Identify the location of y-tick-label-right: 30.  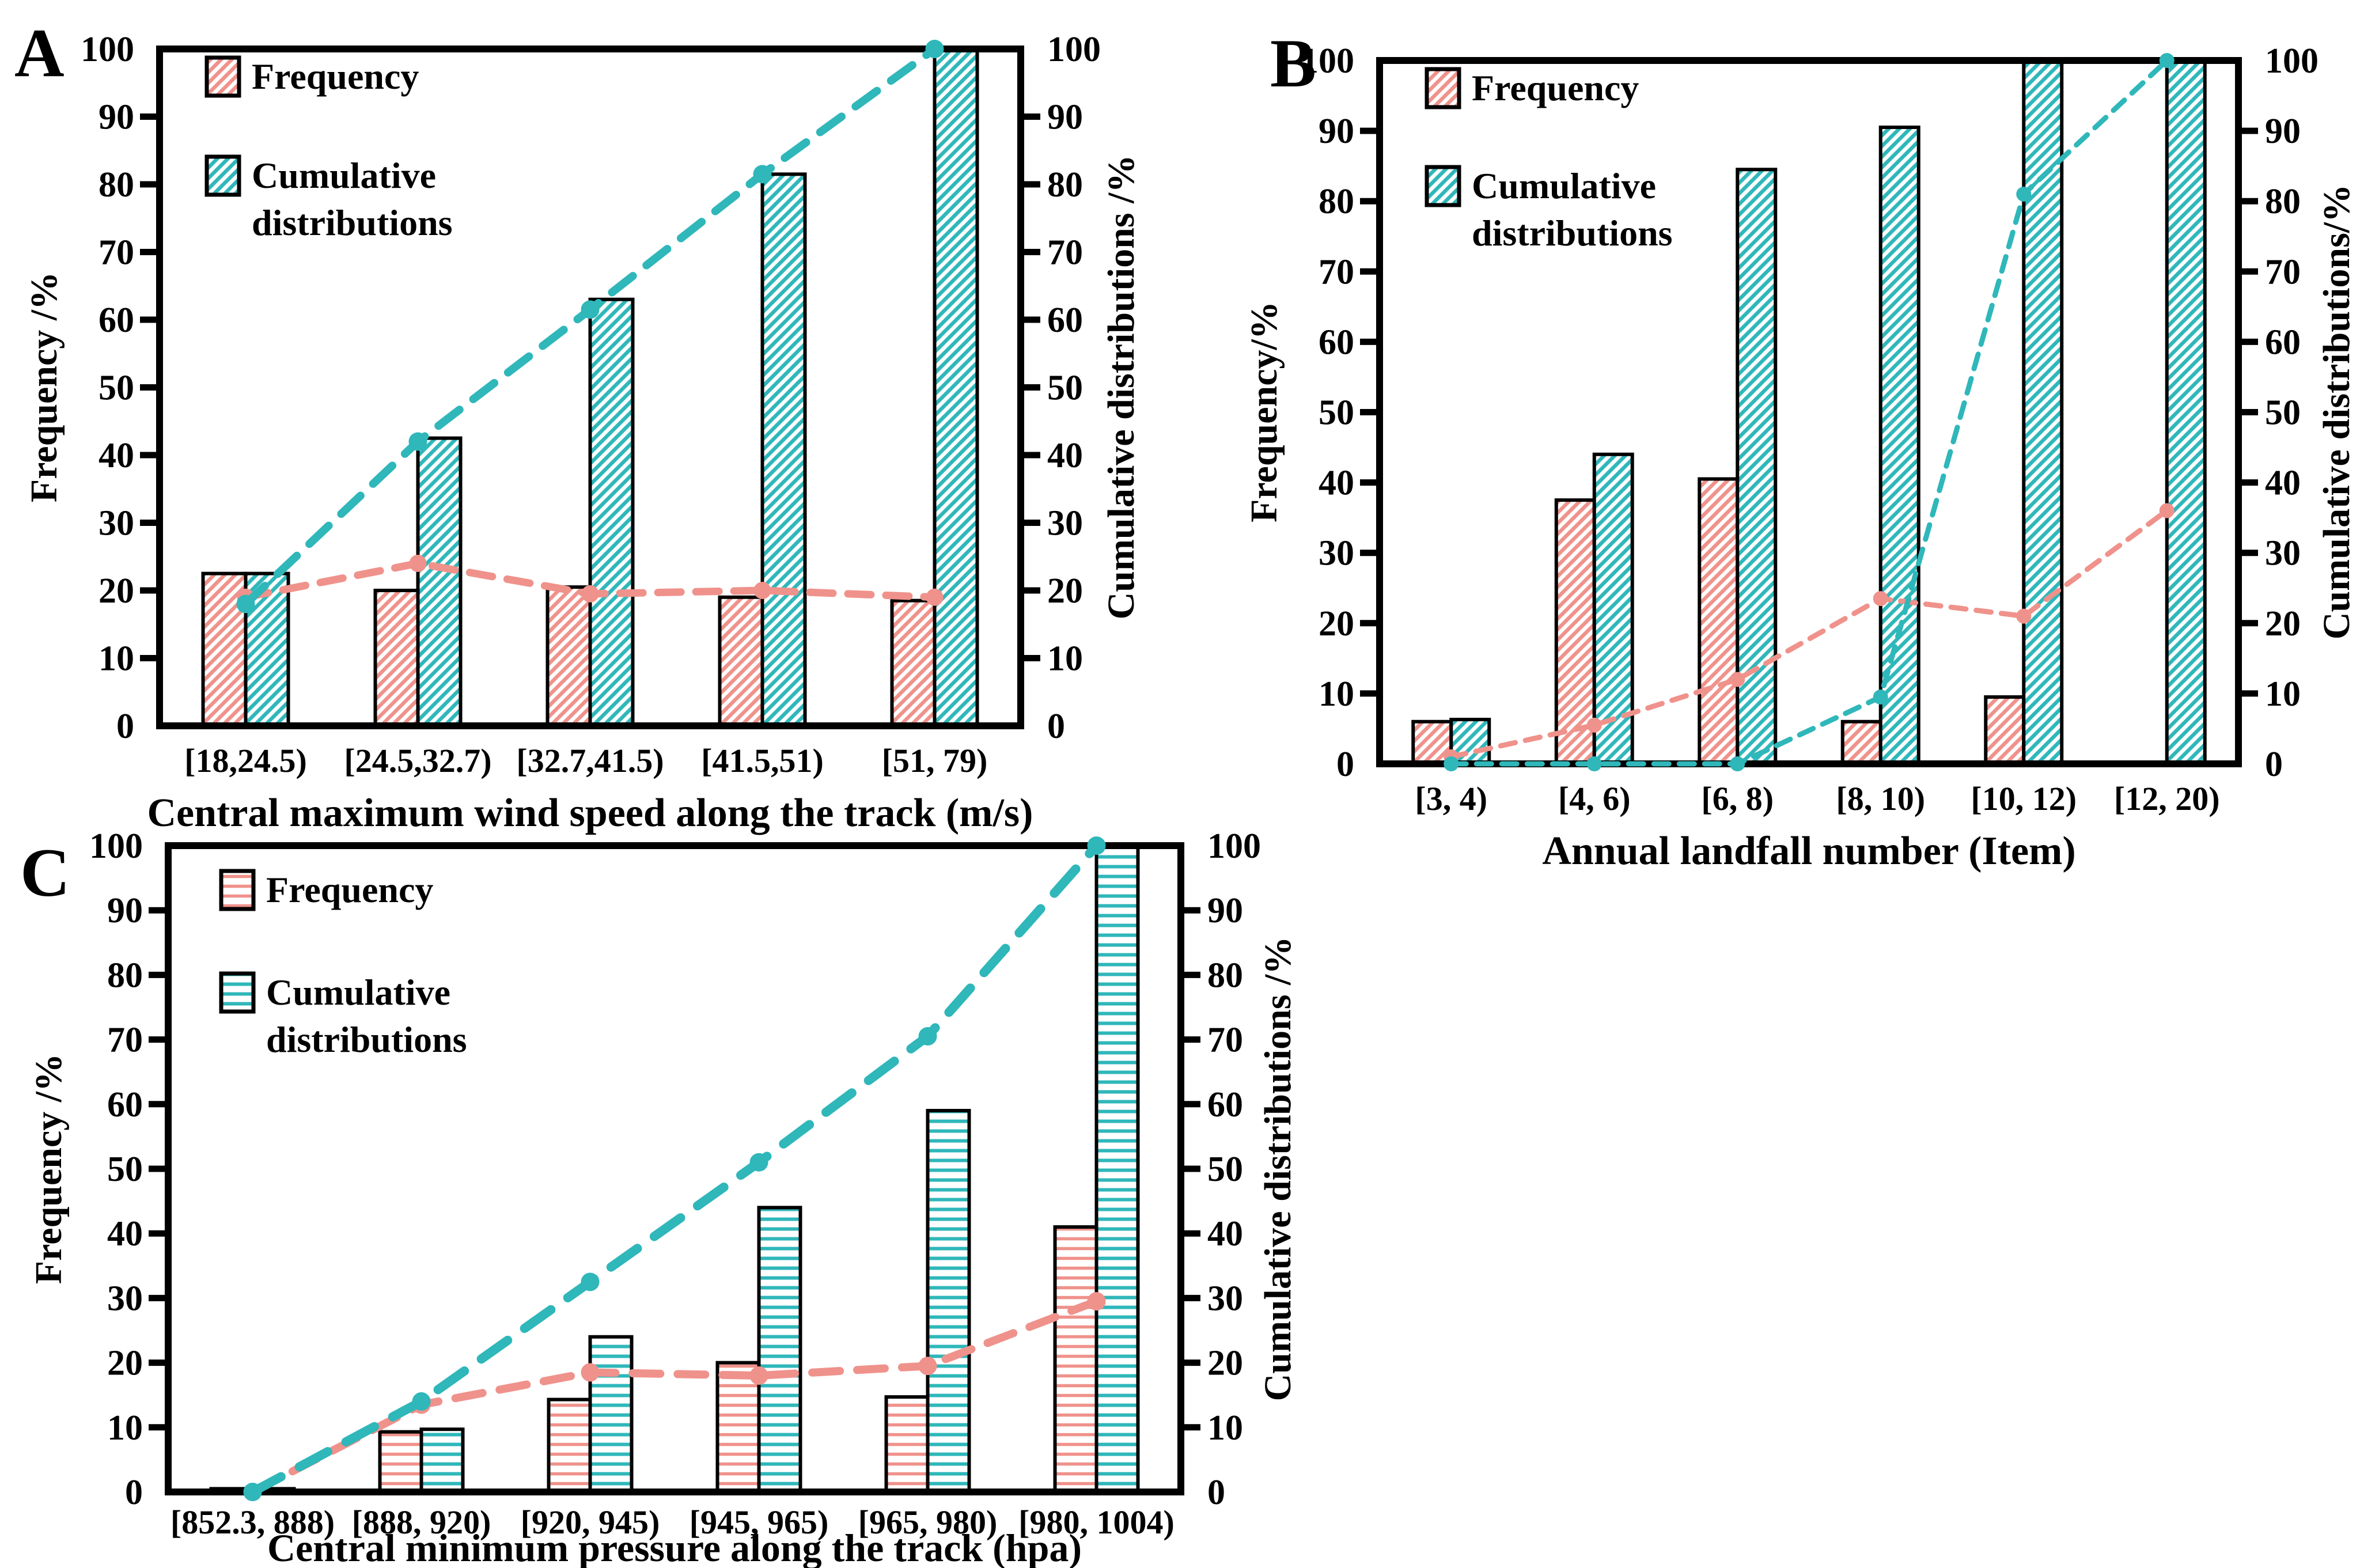
(1065, 523).